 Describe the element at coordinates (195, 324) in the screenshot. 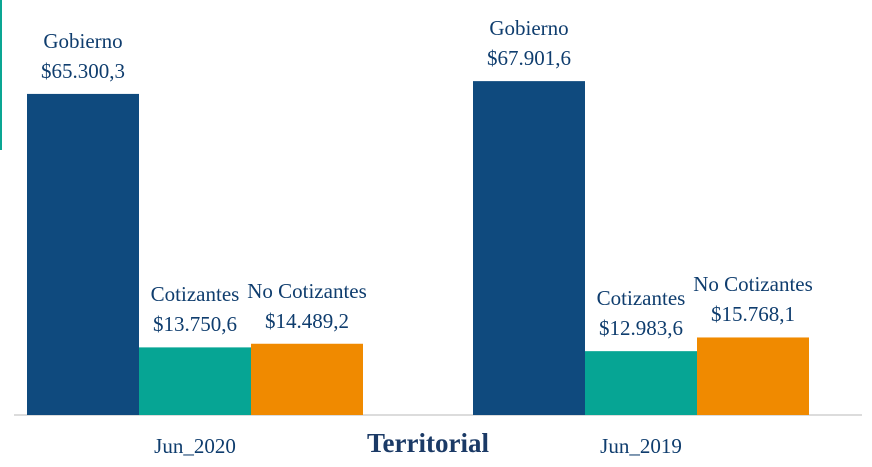

I see `value-label: $13.750,6` at that location.